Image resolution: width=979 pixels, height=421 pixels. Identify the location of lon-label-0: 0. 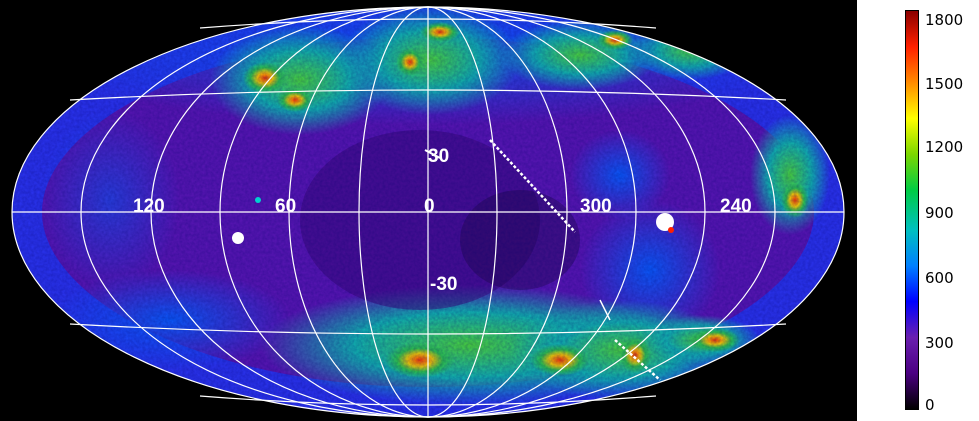
(429, 206).